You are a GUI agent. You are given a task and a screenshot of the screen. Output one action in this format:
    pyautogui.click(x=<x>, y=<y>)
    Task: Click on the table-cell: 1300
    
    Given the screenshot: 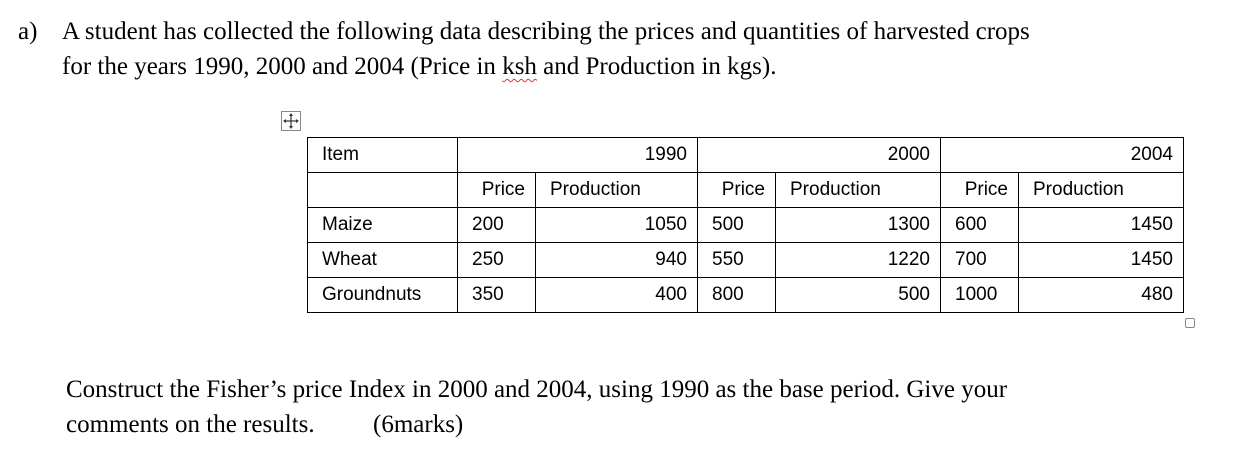 What is the action you would take?
    pyautogui.click(x=858, y=225)
    